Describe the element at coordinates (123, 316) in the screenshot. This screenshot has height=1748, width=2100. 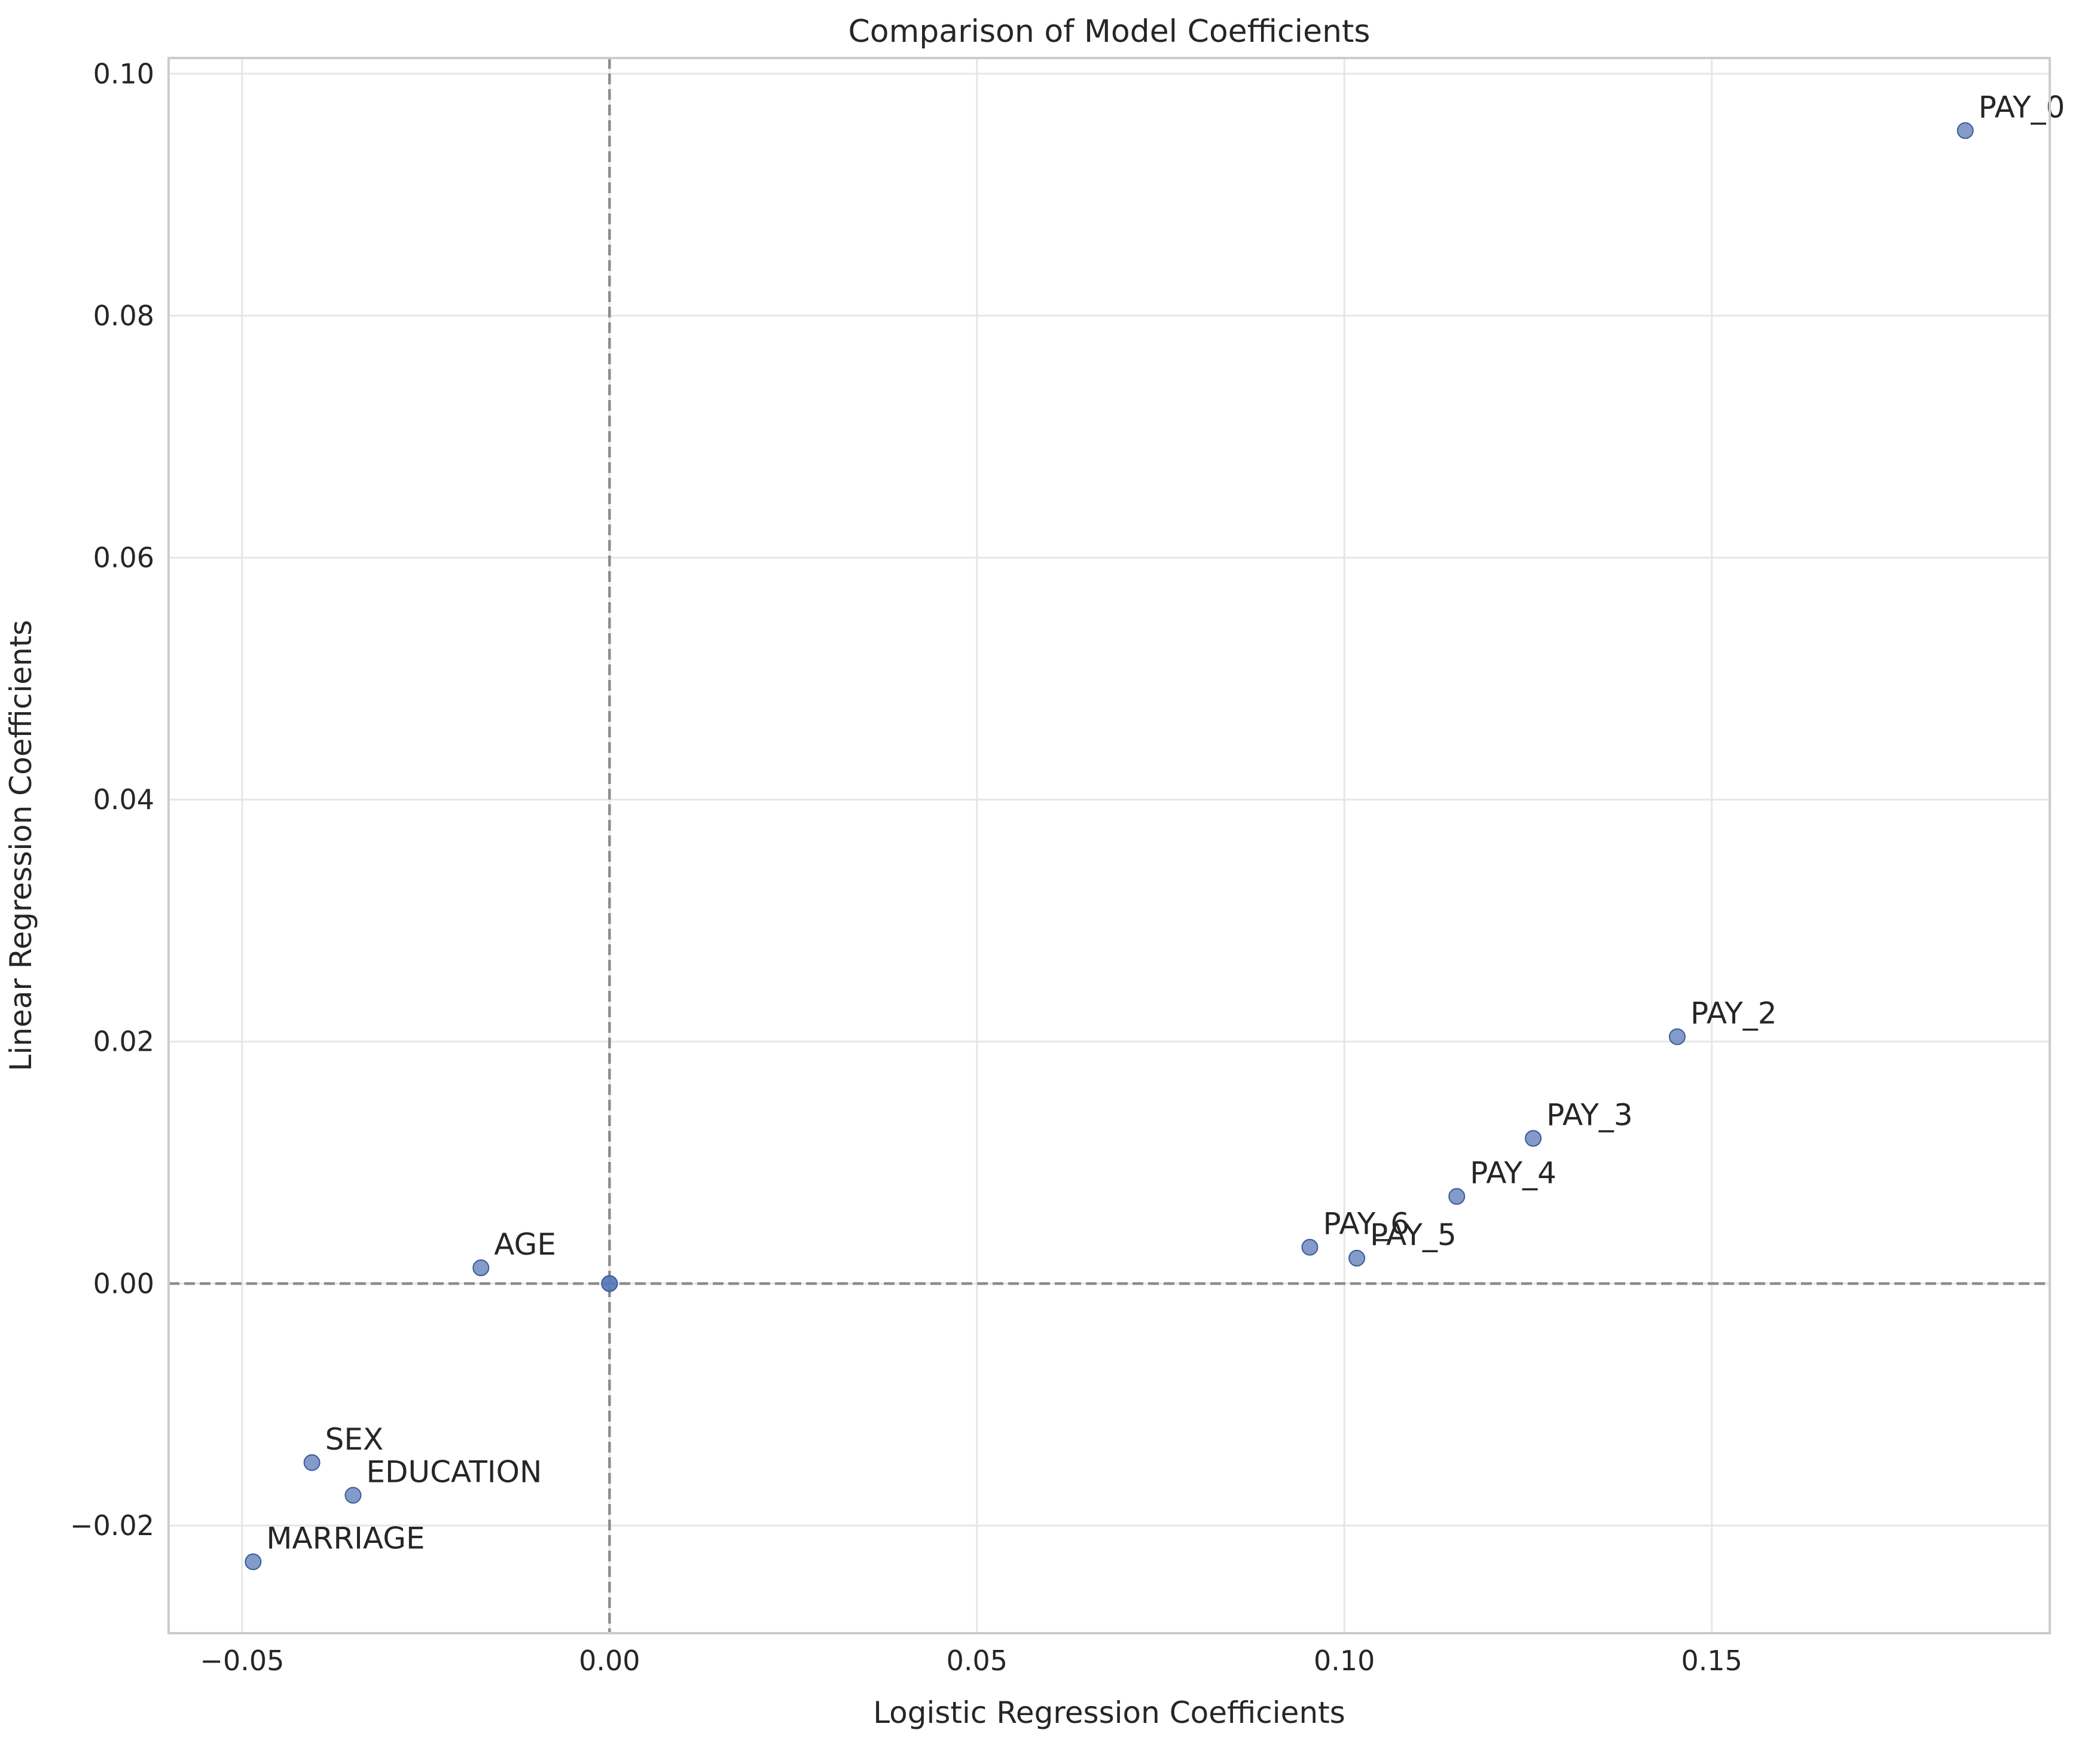
I see `y-tick-label: 0.08` at that location.